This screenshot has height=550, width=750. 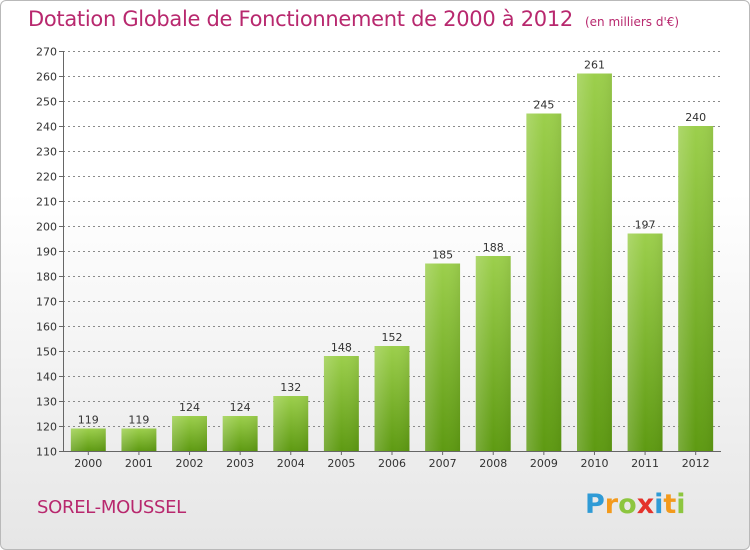 I want to click on chart-subtitle: (en milliers d'€), so click(x=632, y=22).